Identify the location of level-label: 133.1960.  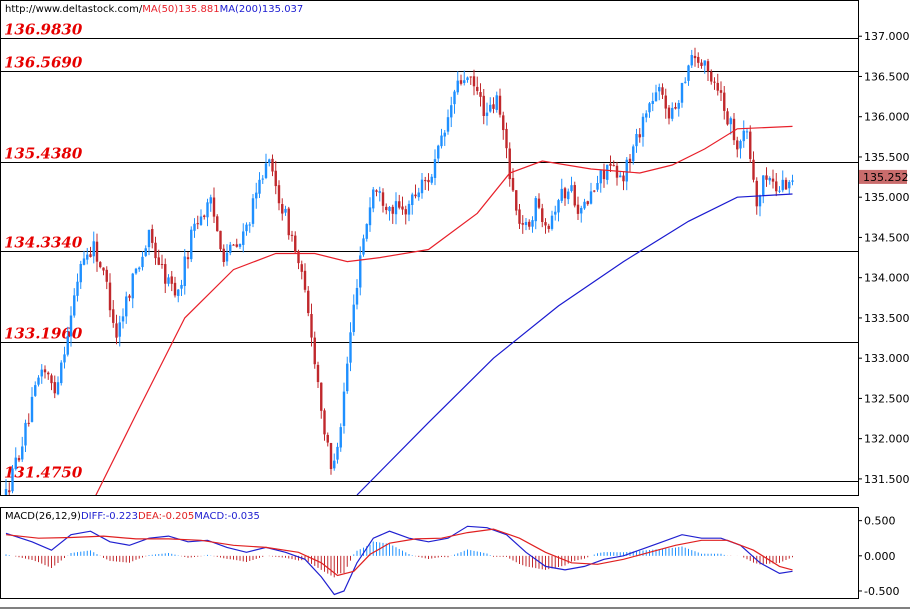
(43, 334).